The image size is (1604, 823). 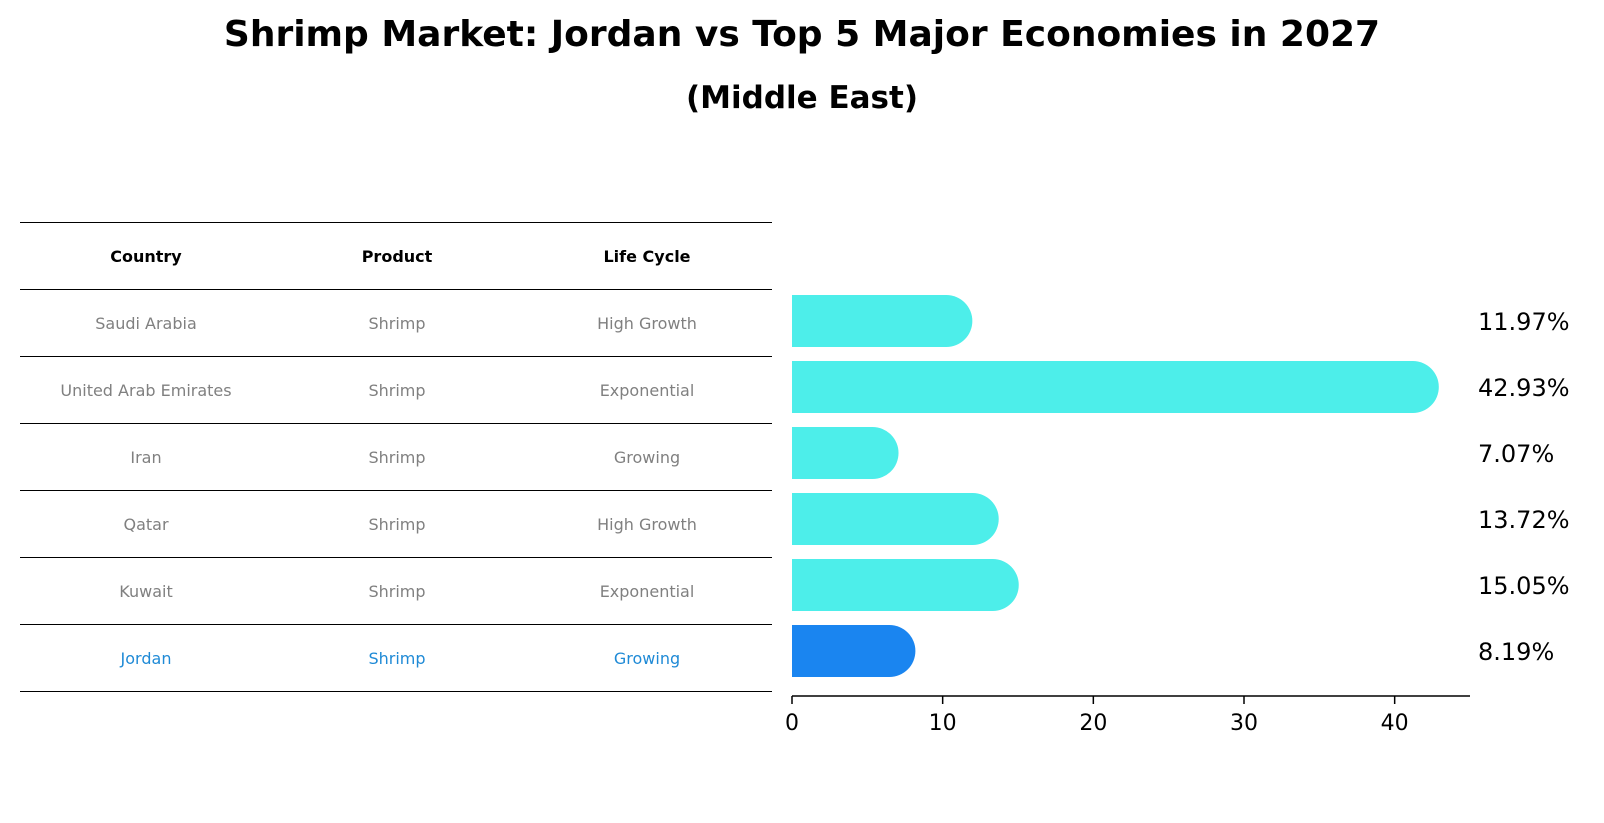 I want to click on cell-country: Saudi Arabia, so click(x=146, y=323).